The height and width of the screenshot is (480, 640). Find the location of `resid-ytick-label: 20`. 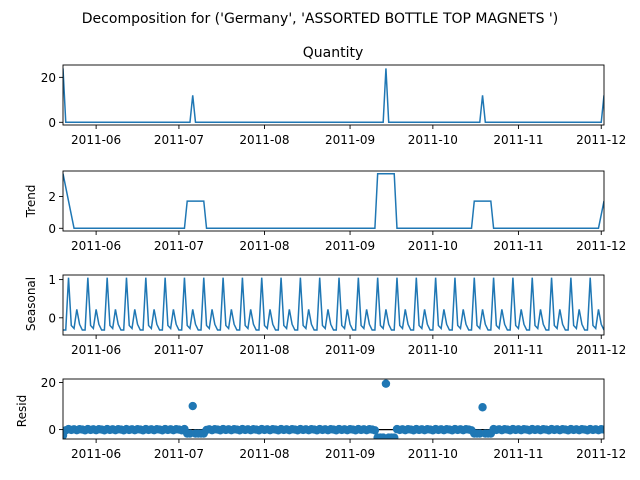

resid-ytick-label: 20 is located at coordinates (48, 383).